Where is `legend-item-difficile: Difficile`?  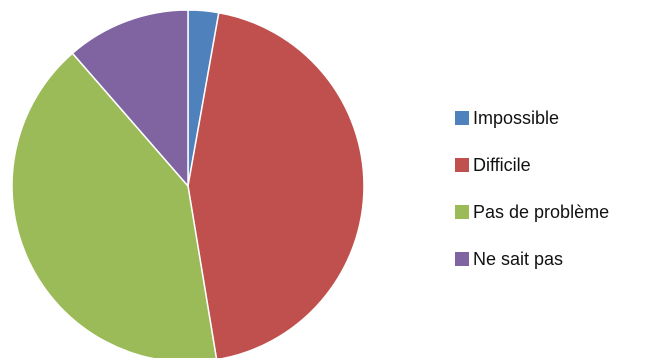
legend-item-difficile: Difficile is located at coordinates (555, 165).